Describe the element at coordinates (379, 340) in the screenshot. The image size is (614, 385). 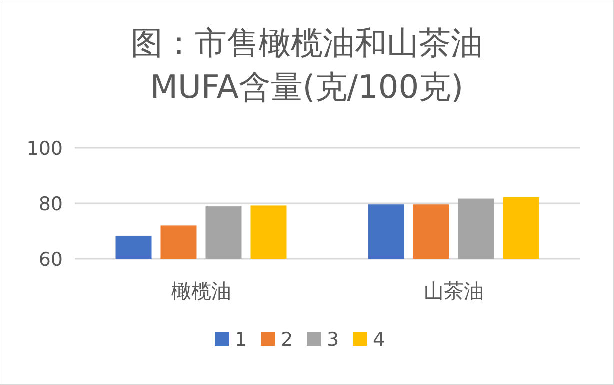
I see `legend-label: 4` at that location.